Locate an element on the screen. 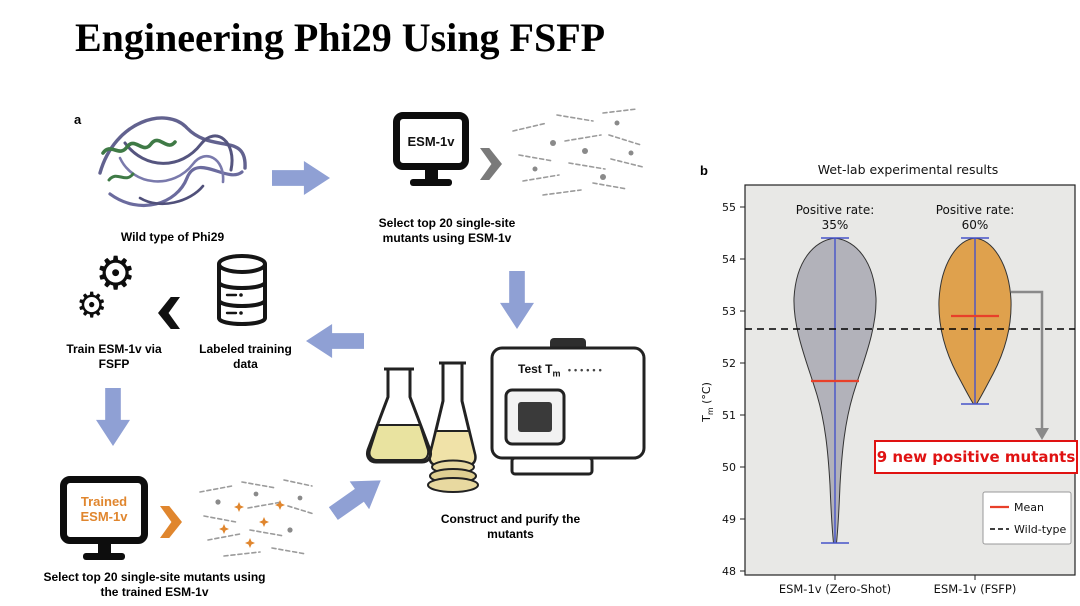 The height and width of the screenshot is (606, 1080). svg-text: 52 is located at coordinates (729, 363).